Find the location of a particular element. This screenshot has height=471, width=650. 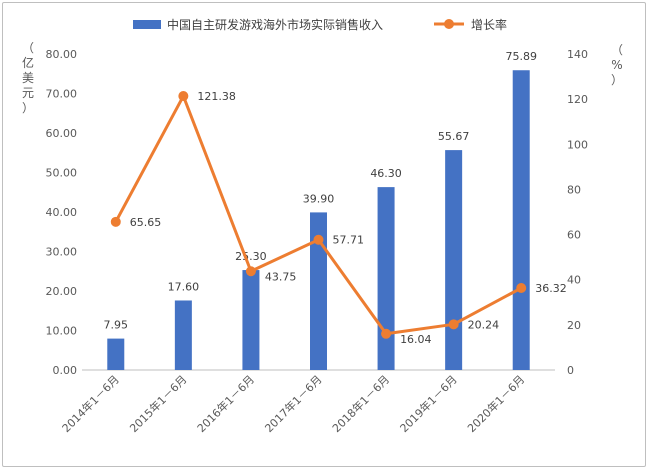

bar-value-label: 55.67 is located at coordinates (454, 136).